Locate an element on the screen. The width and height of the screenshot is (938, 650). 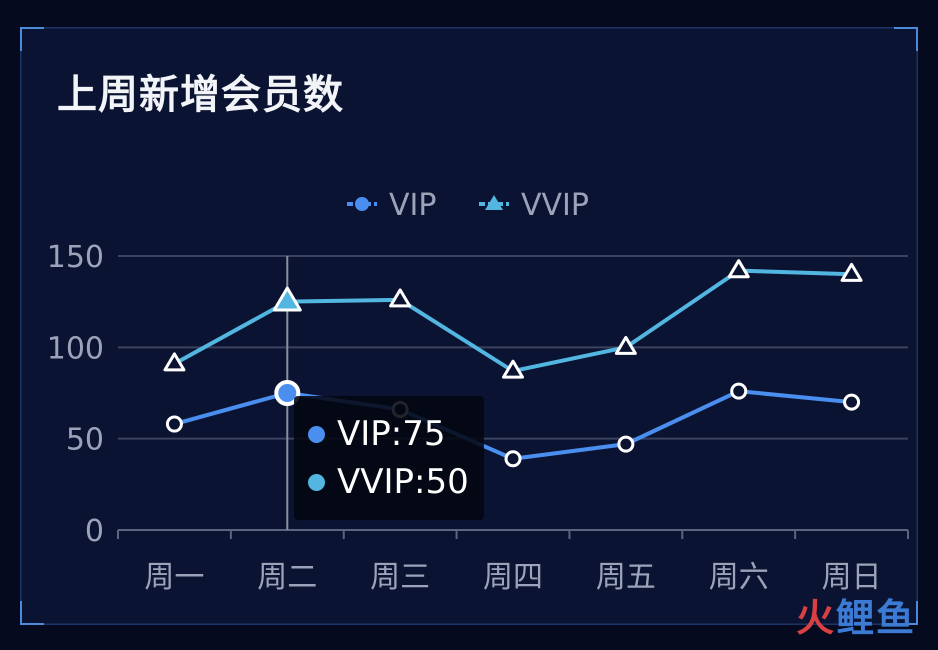
y-tick-label: 50 is located at coordinates (85, 440).